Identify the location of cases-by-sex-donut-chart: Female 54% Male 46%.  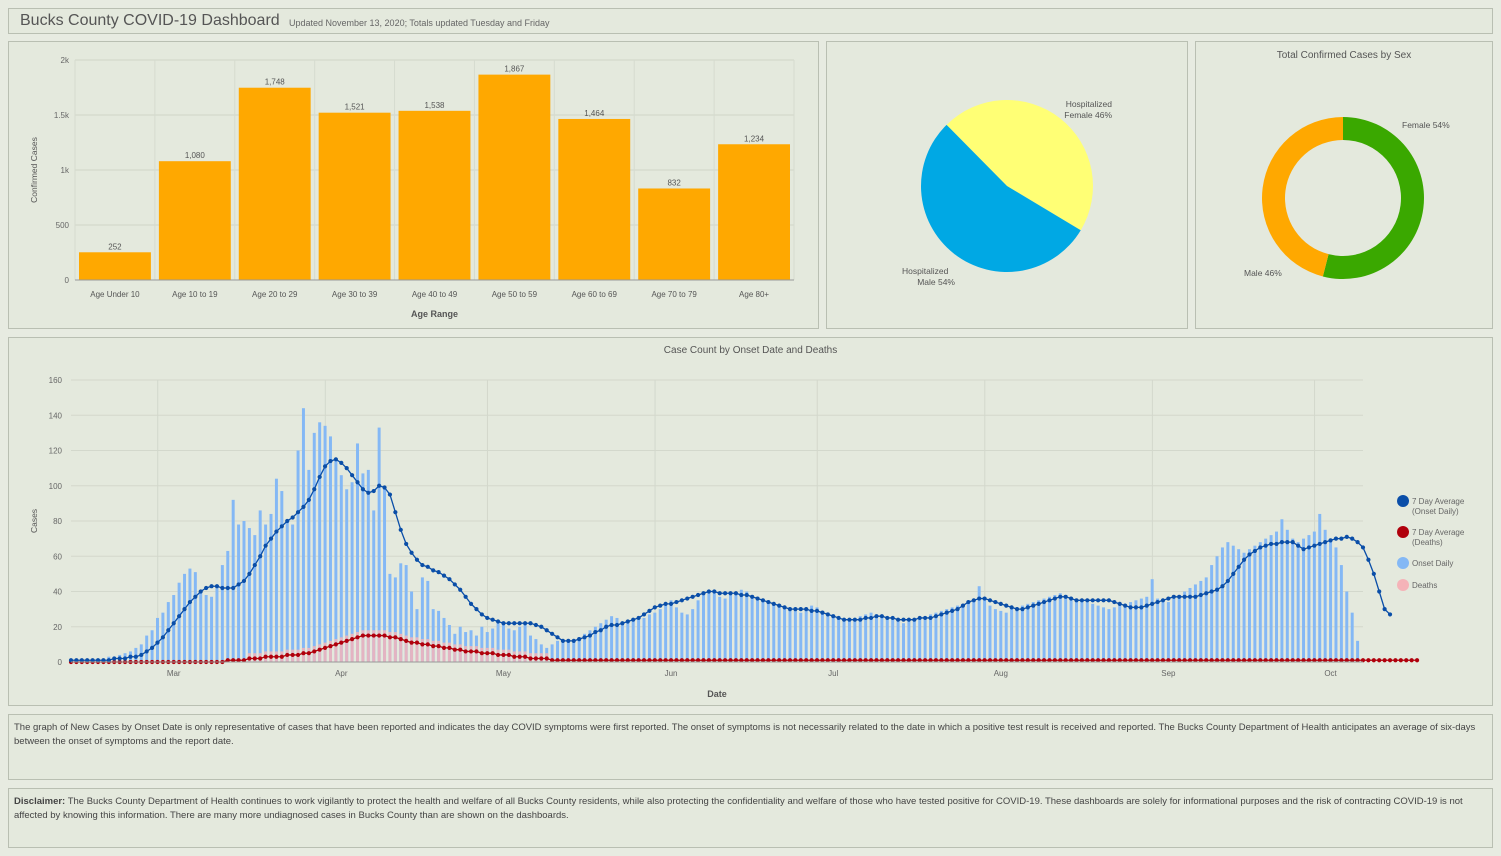
(1344, 185).